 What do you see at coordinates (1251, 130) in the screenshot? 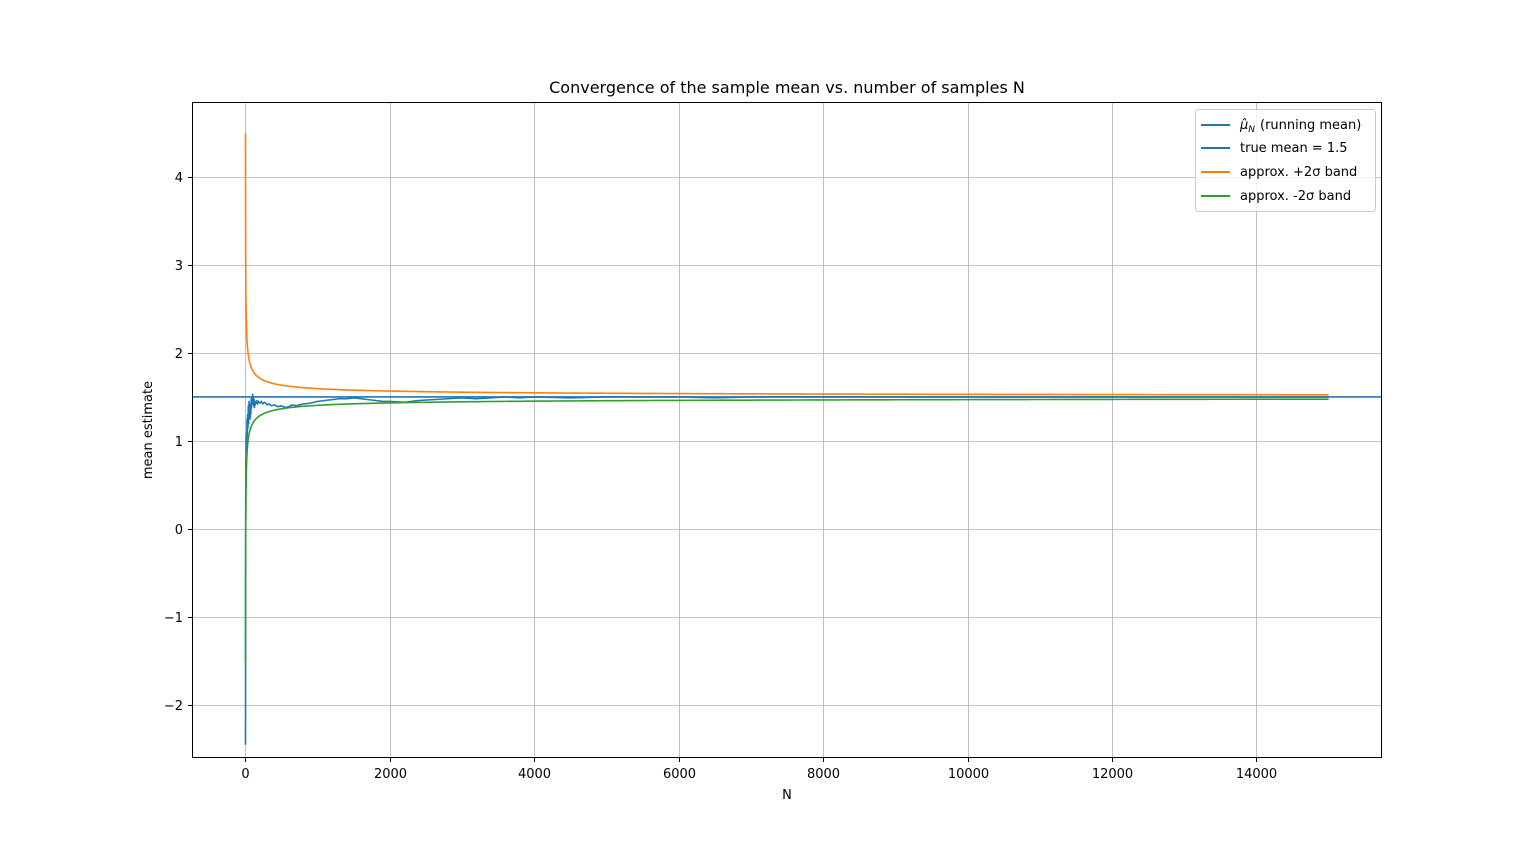
I see `legend-mu-subscript: N` at bounding box center [1251, 130].